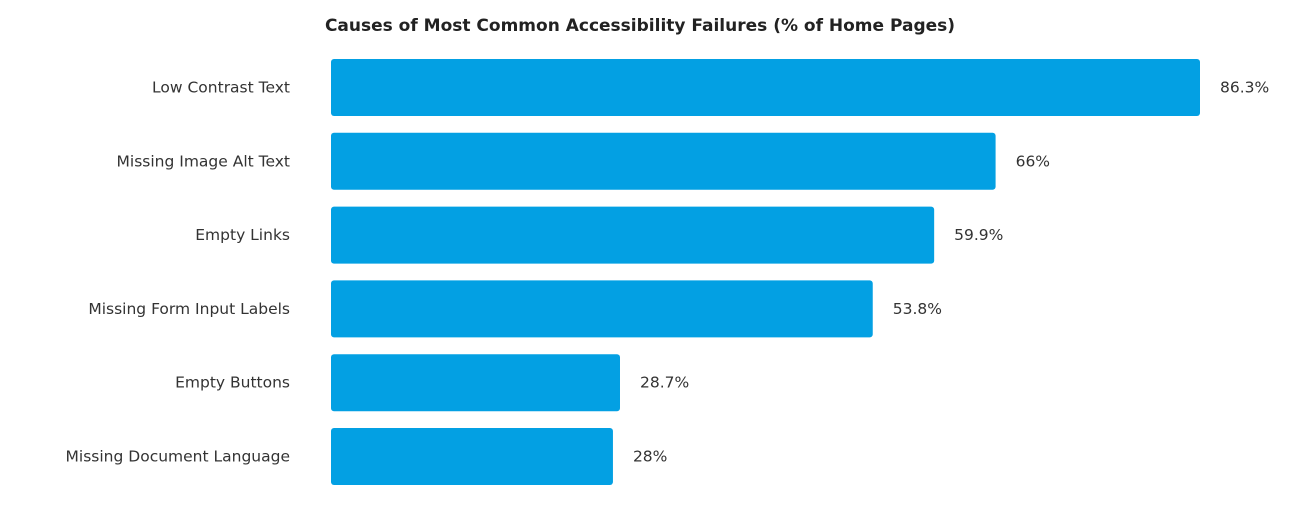  I want to click on value-label-low-contrast-text: 86.3%, so click(1244, 88).